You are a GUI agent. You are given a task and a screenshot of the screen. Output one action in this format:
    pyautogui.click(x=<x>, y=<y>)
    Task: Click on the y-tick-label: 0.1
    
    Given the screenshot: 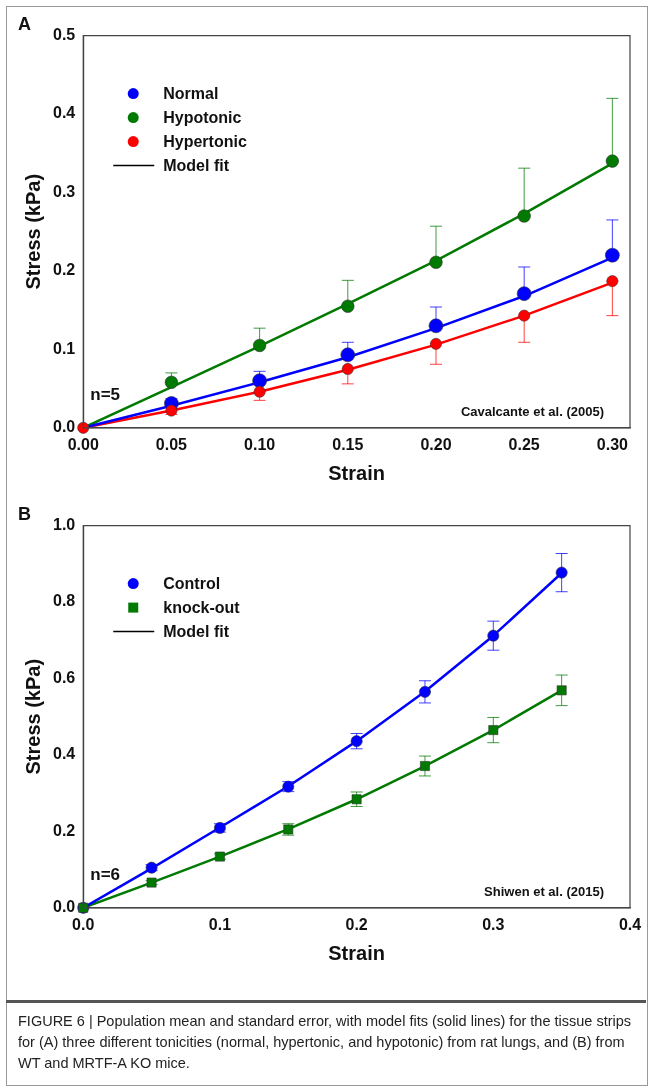 What is the action you would take?
    pyautogui.click(x=64, y=348)
    